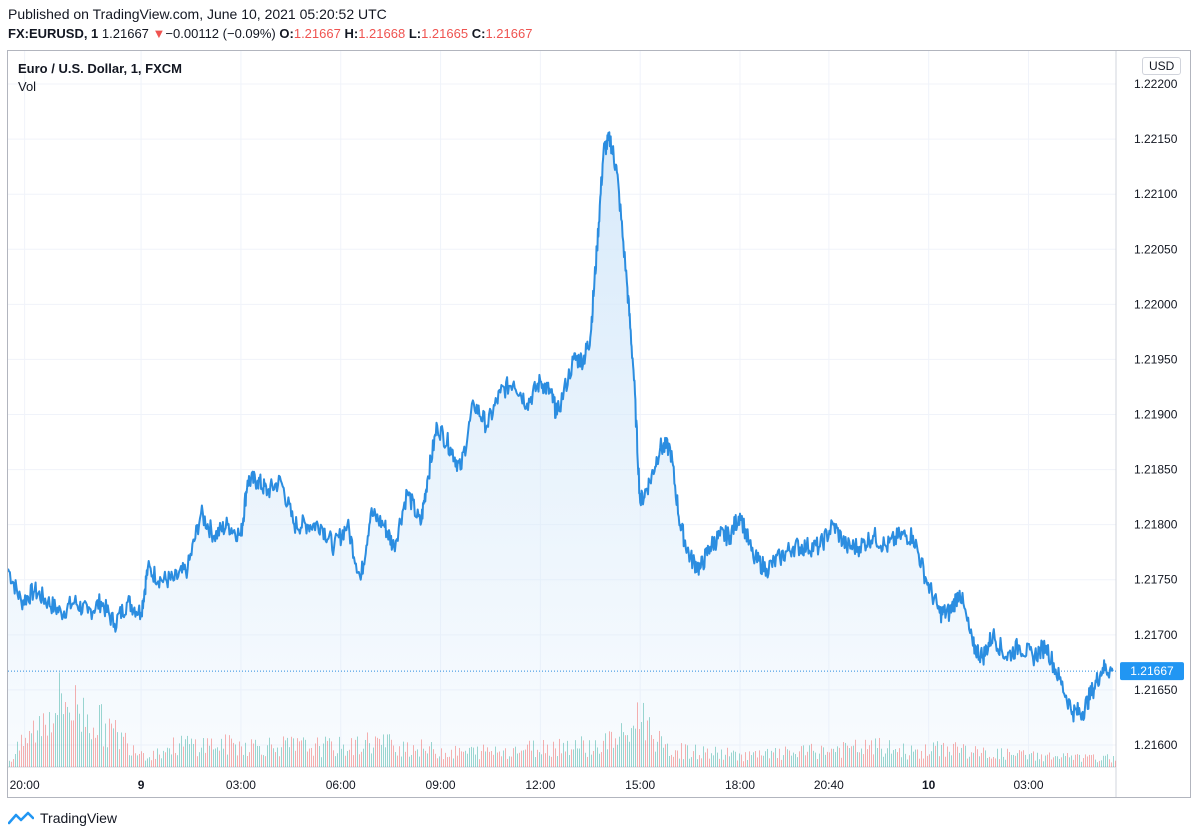  Describe the element at coordinates (241, 785) in the screenshot. I see `x-tick-label: 03:00` at that location.